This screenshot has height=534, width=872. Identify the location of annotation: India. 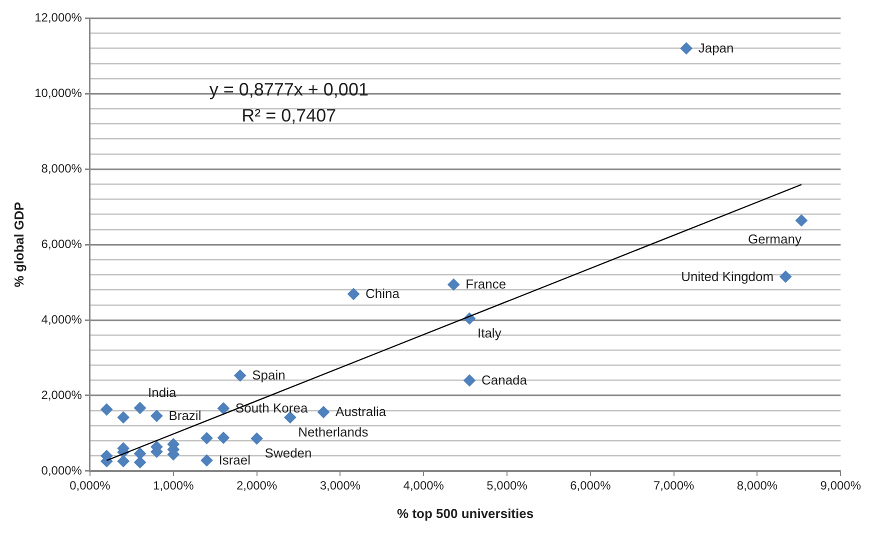
(162, 392).